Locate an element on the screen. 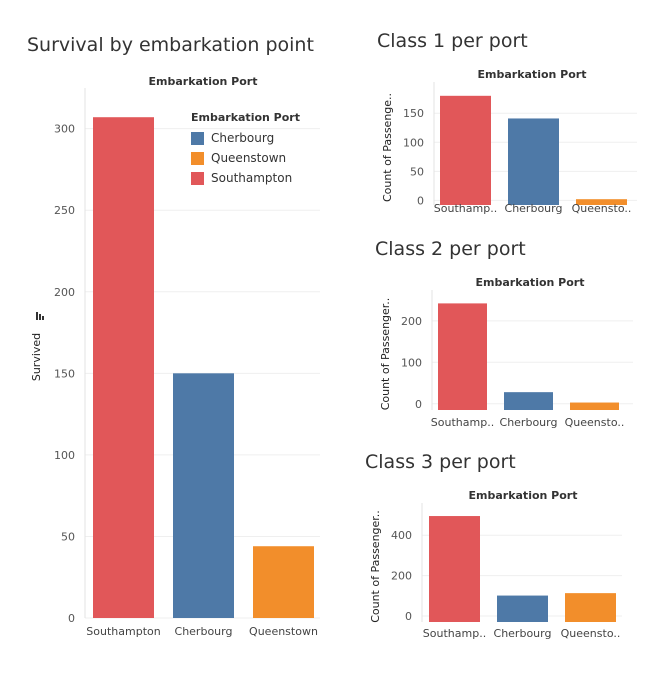 This screenshot has height=676, width=647. sort-descending-icon is located at coordinates (40, 316).